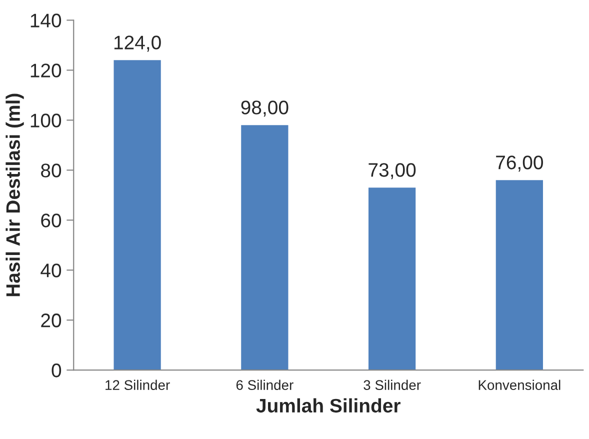  I want to click on x-tick-label: 3 Silinder, so click(392, 385).